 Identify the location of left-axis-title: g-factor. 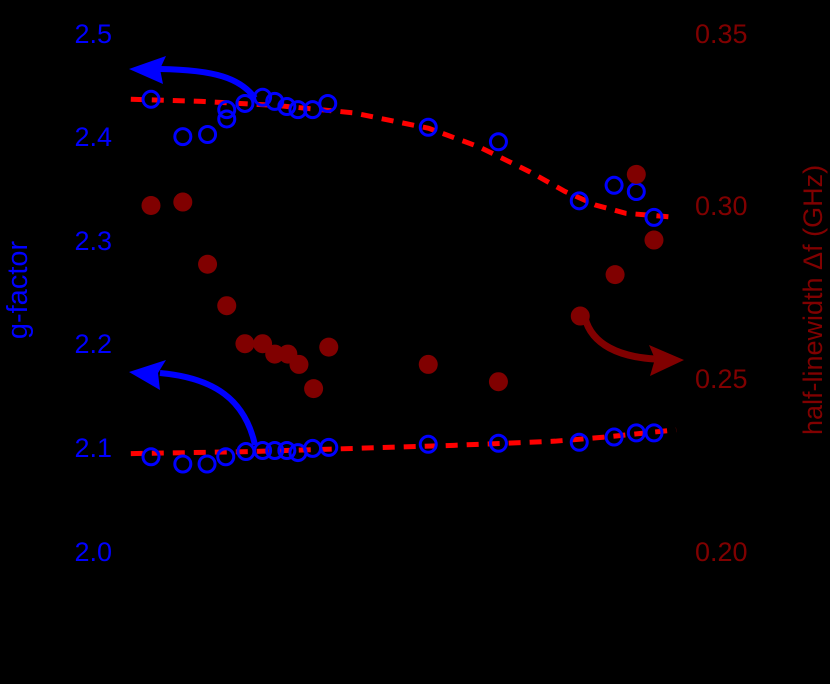
(18, 290).